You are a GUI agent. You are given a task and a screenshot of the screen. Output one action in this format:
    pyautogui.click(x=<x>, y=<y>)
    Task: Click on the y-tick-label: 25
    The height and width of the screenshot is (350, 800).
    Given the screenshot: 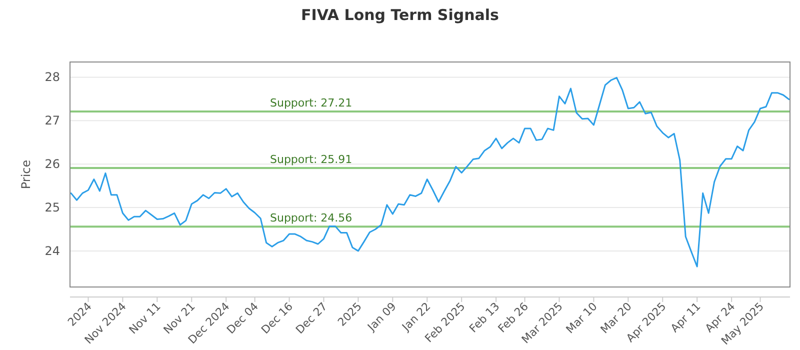 What is the action you would take?
    pyautogui.click(x=52, y=207)
    